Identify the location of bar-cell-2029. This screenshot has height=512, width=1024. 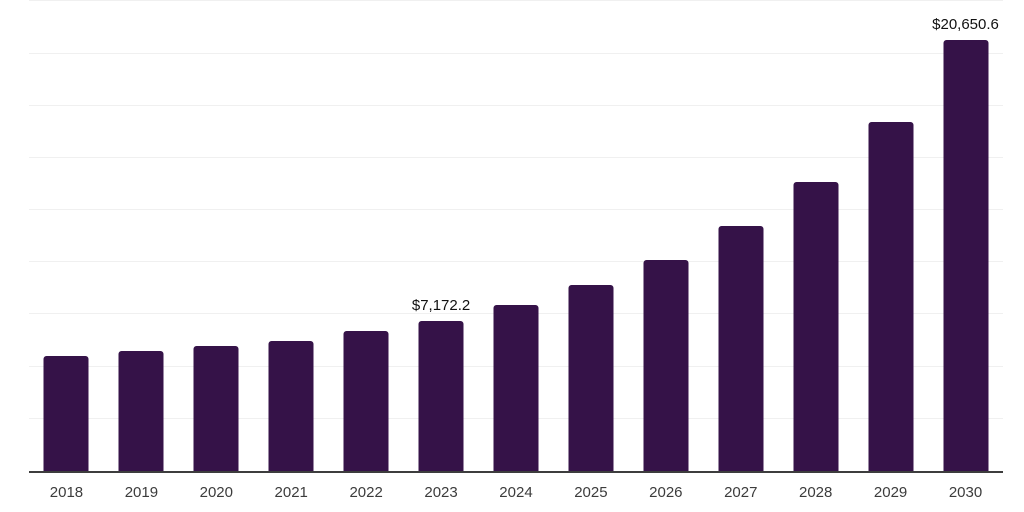
(890, 235).